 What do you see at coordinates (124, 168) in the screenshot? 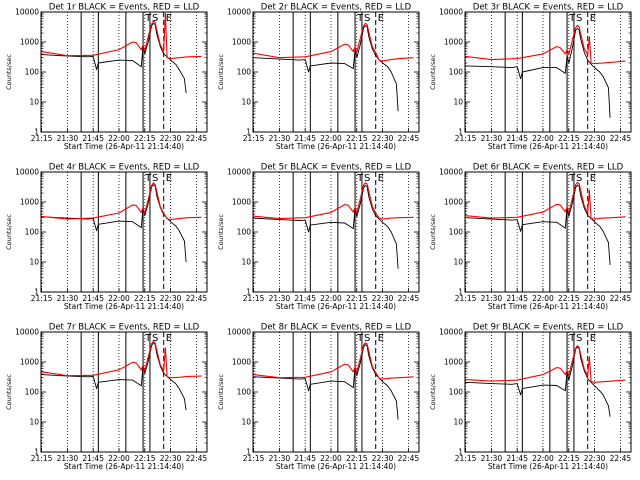
I see `panel-title: Det 4r BLACK = Events, RED = LLD` at bounding box center [124, 168].